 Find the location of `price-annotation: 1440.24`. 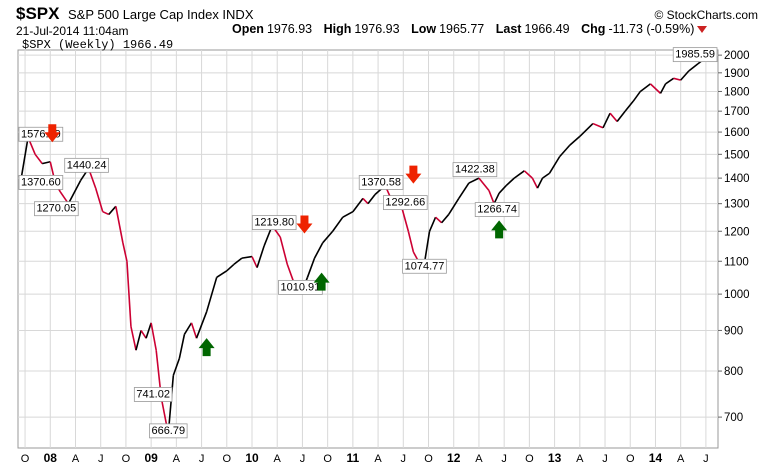

price-annotation: 1440.24 is located at coordinates (87, 165).